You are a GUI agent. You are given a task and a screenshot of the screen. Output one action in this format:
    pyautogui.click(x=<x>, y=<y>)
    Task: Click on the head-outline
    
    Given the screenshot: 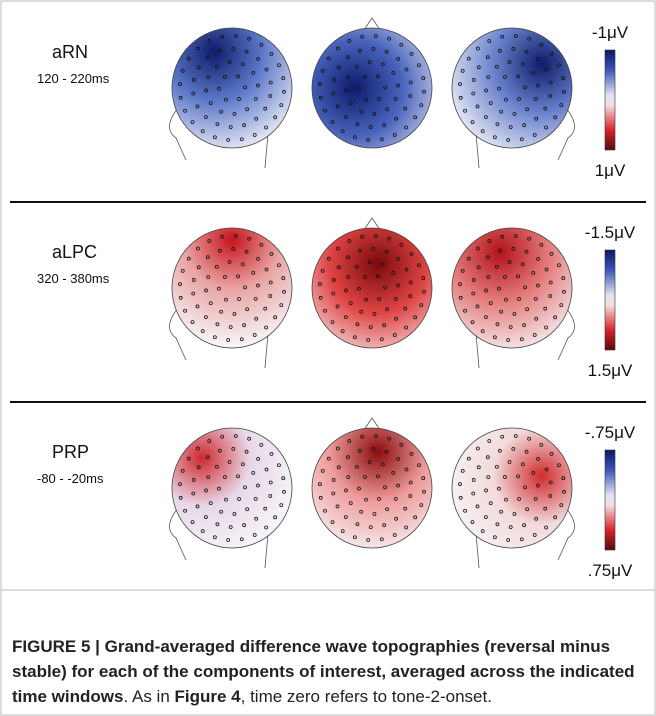 What is the action you would take?
    pyautogui.click(x=525, y=538)
    